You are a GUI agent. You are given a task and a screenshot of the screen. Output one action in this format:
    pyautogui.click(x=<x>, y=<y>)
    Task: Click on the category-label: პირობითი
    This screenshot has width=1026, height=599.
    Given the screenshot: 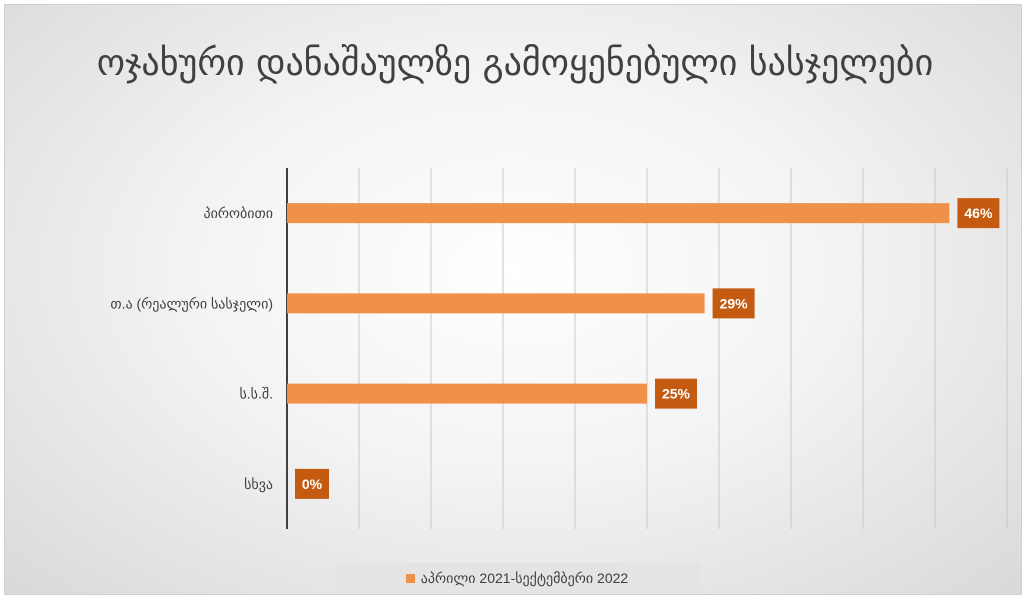 What is the action you would take?
    pyautogui.click(x=238, y=213)
    